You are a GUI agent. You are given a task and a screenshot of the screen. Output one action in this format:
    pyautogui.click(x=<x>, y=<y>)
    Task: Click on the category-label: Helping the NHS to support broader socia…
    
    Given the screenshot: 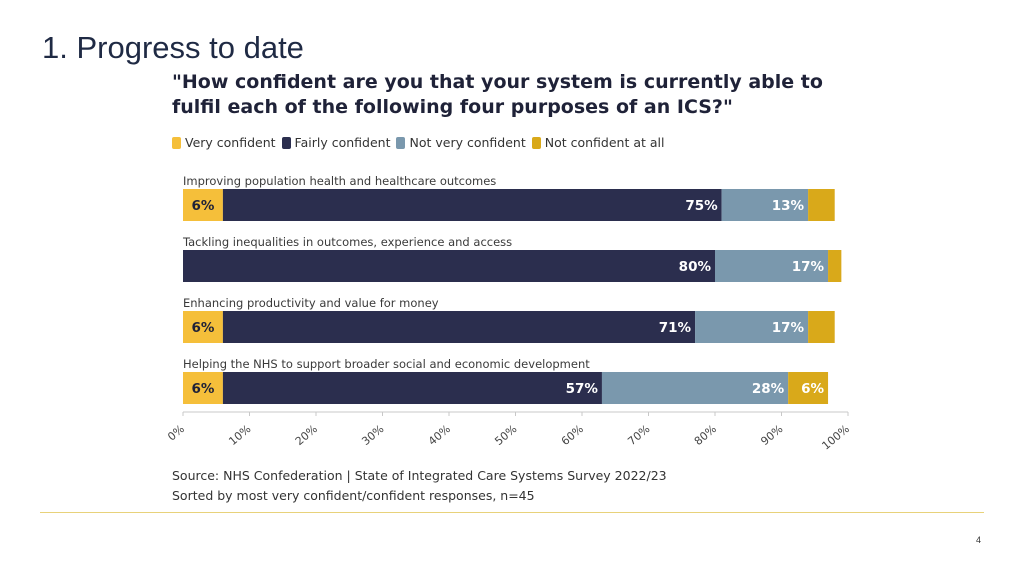 What is the action you would take?
    pyautogui.click(x=386, y=364)
    